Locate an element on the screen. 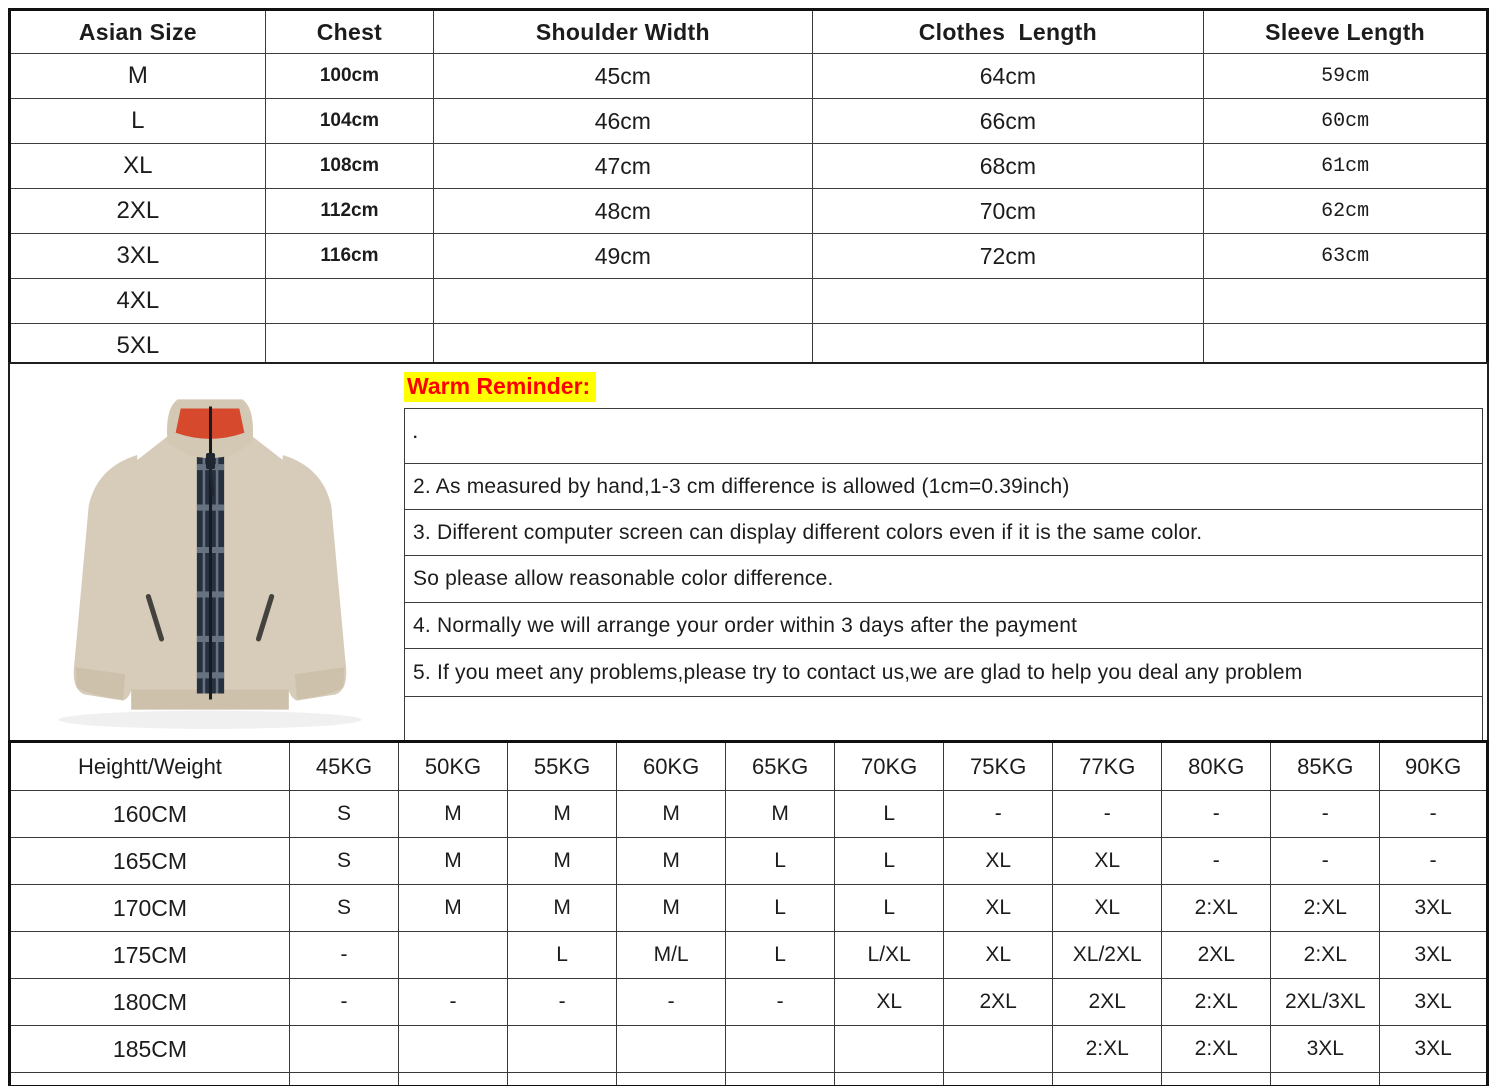 This screenshot has width=1497, height=1086. fit-column-header: Heightt/Weight is located at coordinates (149, 766).